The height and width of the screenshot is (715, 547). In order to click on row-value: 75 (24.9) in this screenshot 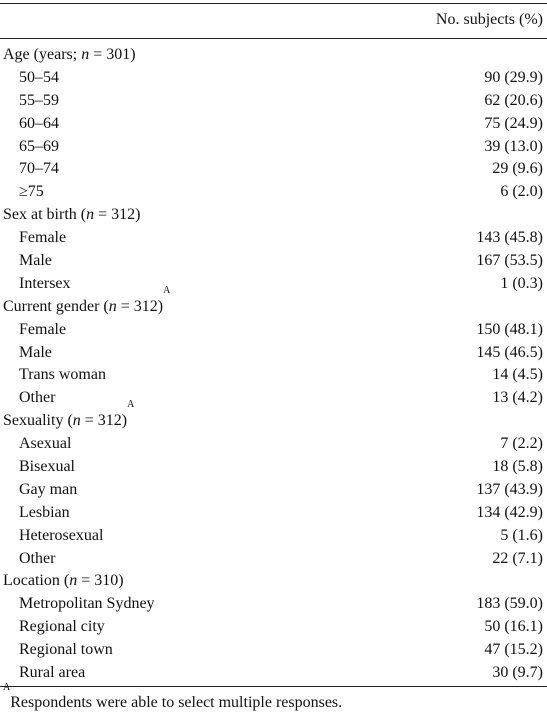, I will do `click(513, 123)`.